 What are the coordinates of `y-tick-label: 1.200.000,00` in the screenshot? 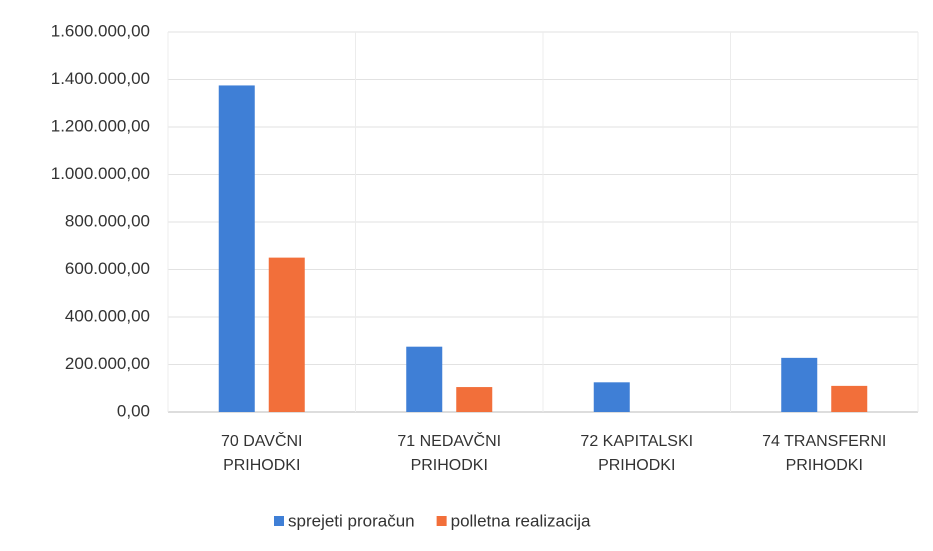 It's located at (100, 125).